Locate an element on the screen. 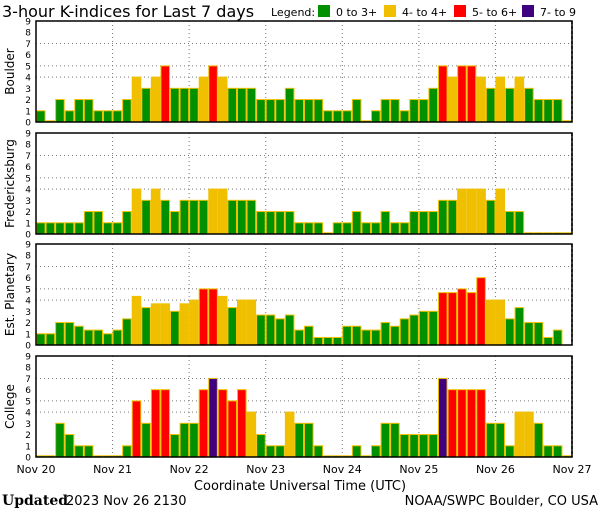 This screenshot has width=600, height=510. legend-entry: 5- to 6+ is located at coordinates (494, 12).